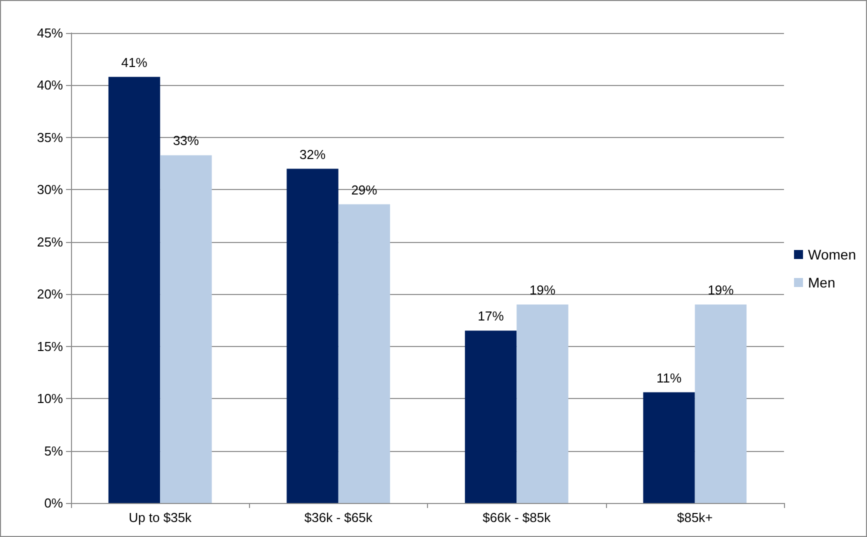 Image resolution: width=867 pixels, height=537 pixels. What do you see at coordinates (50, 33) in the screenshot?
I see `y-tick-label: 45%` at bounding box center [50, 33].